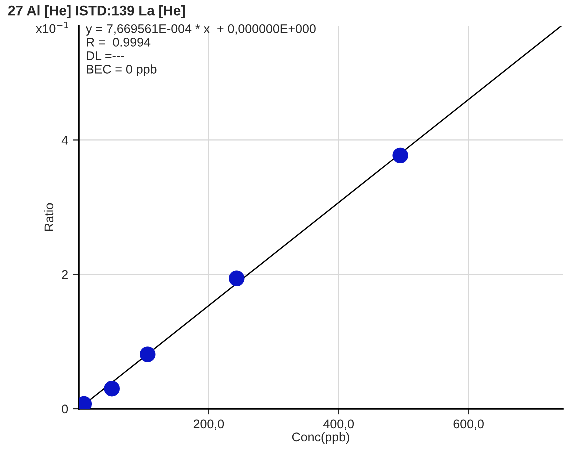  Describe the element at coordinates (119, 42) in the screenshot. I see `annotation: R = 0.9994` at that location.